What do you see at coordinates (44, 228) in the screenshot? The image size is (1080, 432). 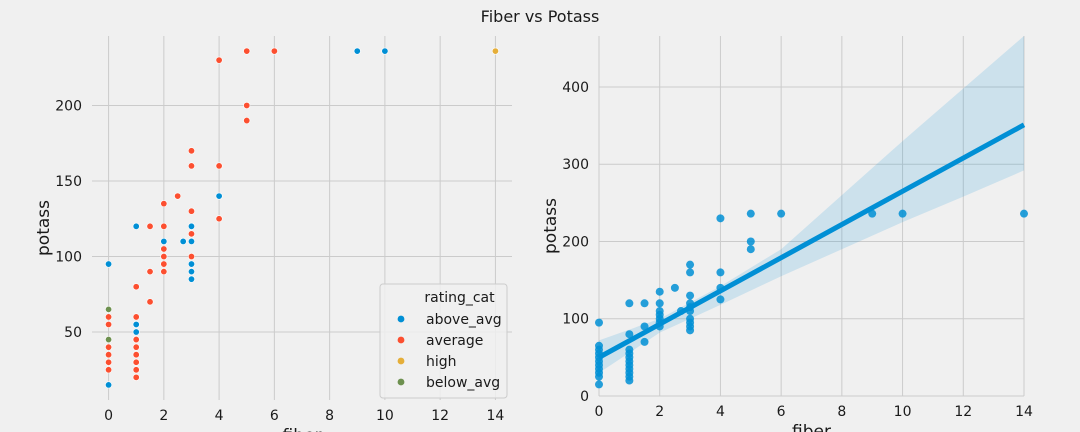 I see `left-chart-ylabel: potass` at bounding box center [44, 228].